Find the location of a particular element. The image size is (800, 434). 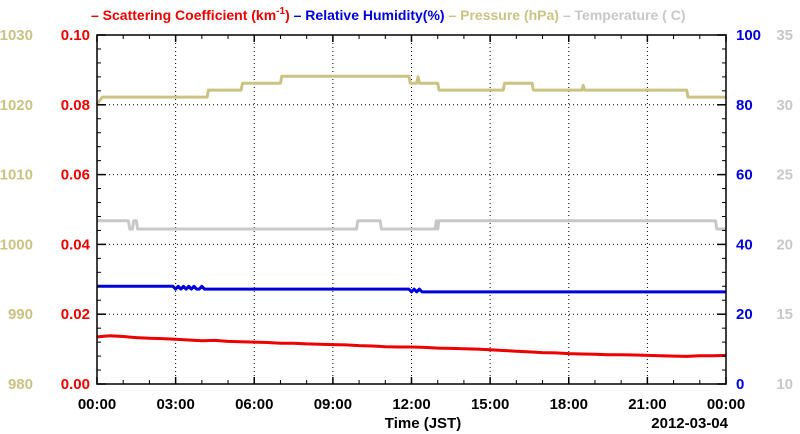

x-tick-label: 09:00 is located at coordinates (333, 404).